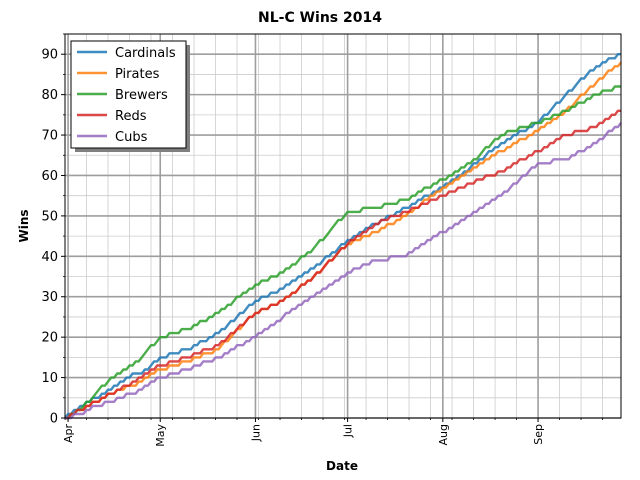 The image size is (640, 480). I want to click on legend-label-cardinals: Cardinals, so click(145, 53).